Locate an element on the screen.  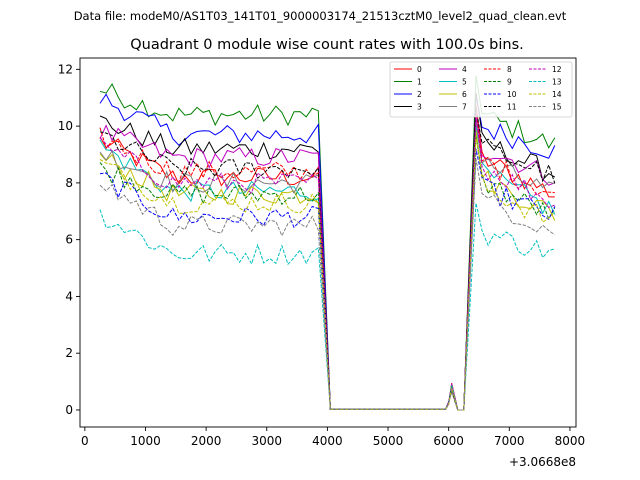
y-tick-label: 12 is located at coordinates (65, 69).